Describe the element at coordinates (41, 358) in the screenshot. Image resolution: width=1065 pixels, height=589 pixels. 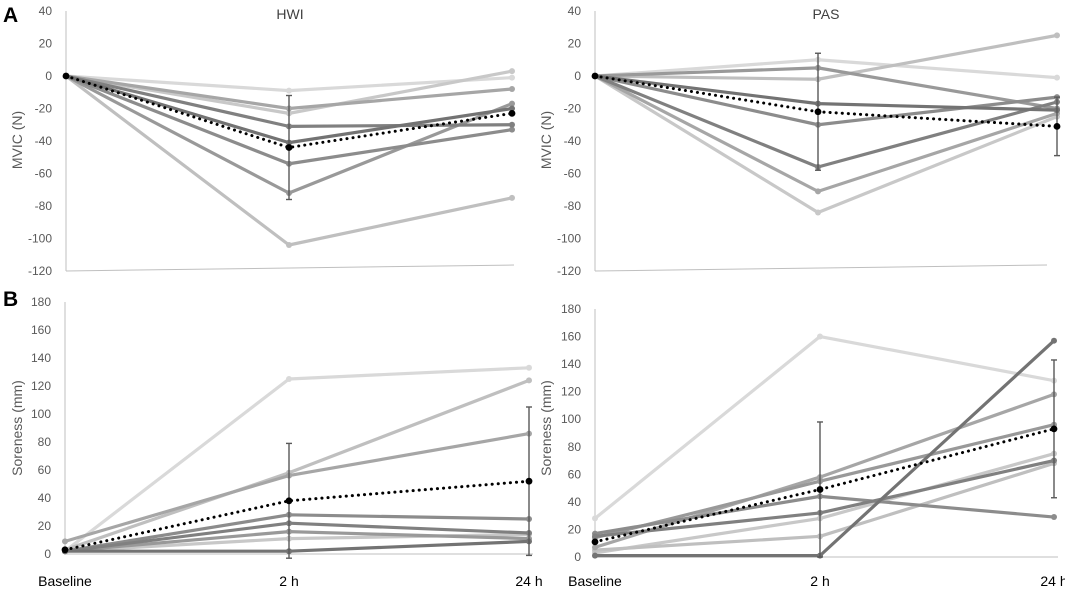
I see `y-tick-label: 140` at that location.